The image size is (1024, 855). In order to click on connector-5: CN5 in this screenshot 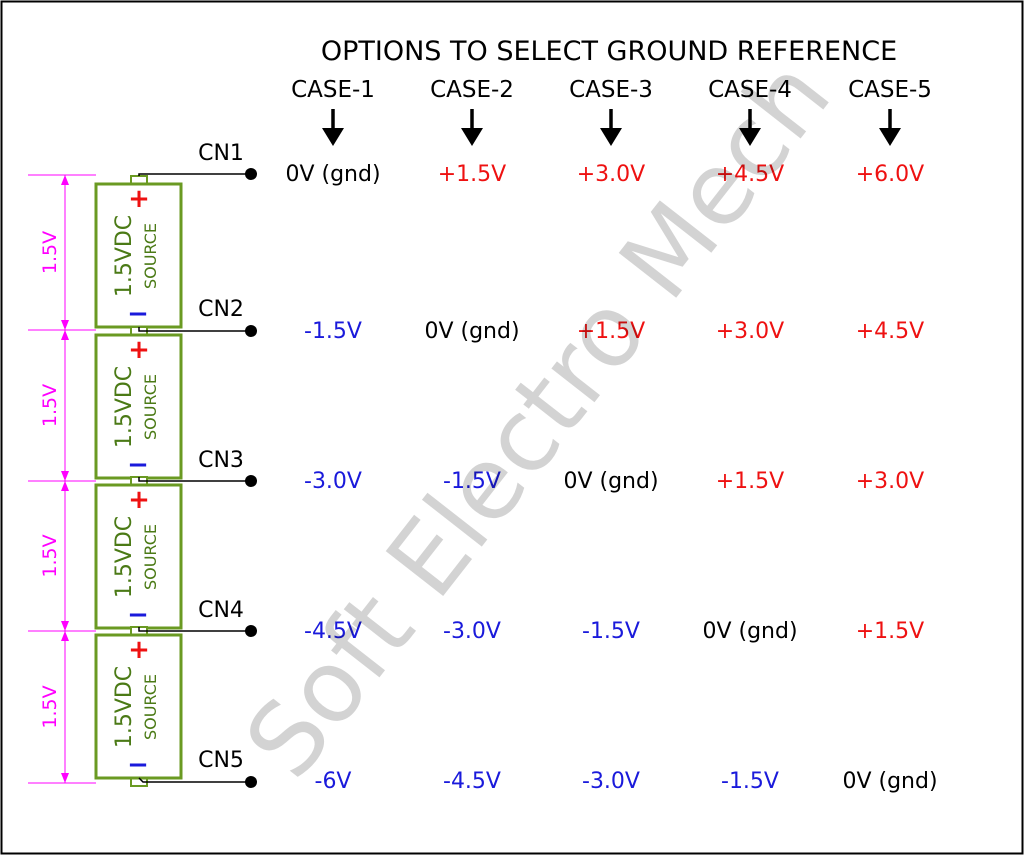, I will do `click(197, 768)`.